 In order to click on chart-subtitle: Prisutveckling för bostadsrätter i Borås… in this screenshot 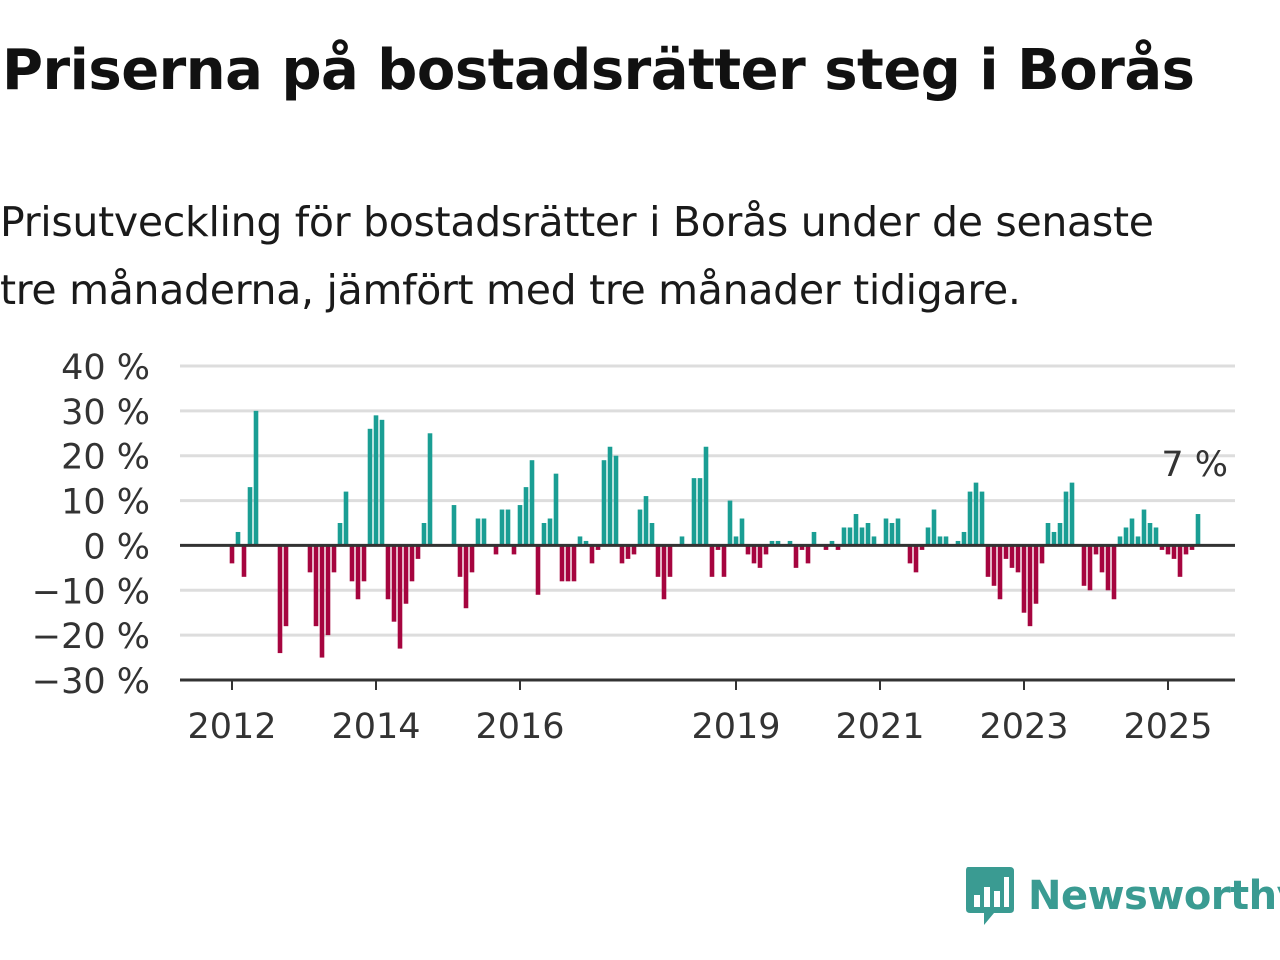, I will do `click(635, 256)`.